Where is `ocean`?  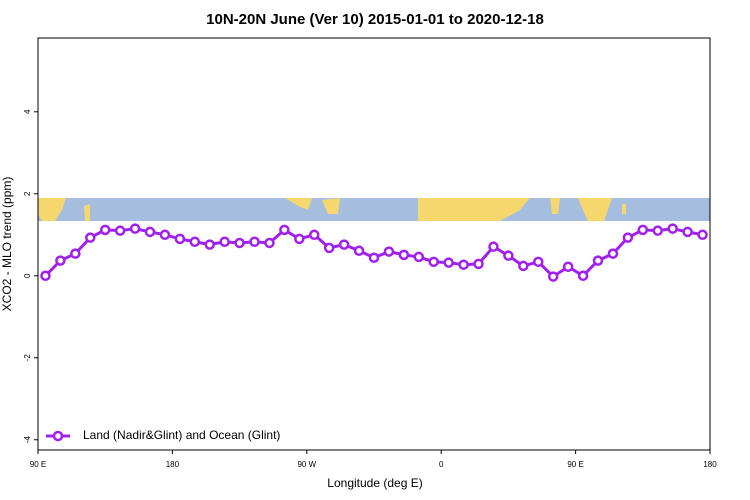 ocean is located at coordinates (374, 209).